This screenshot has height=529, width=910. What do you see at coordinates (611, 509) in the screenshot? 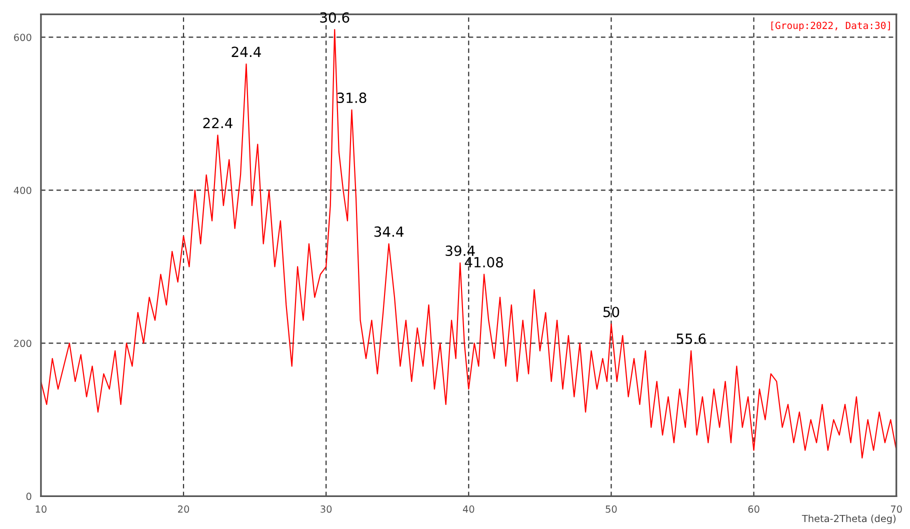
I see `x-tick-label: 50` at bounding box center [611, 509].